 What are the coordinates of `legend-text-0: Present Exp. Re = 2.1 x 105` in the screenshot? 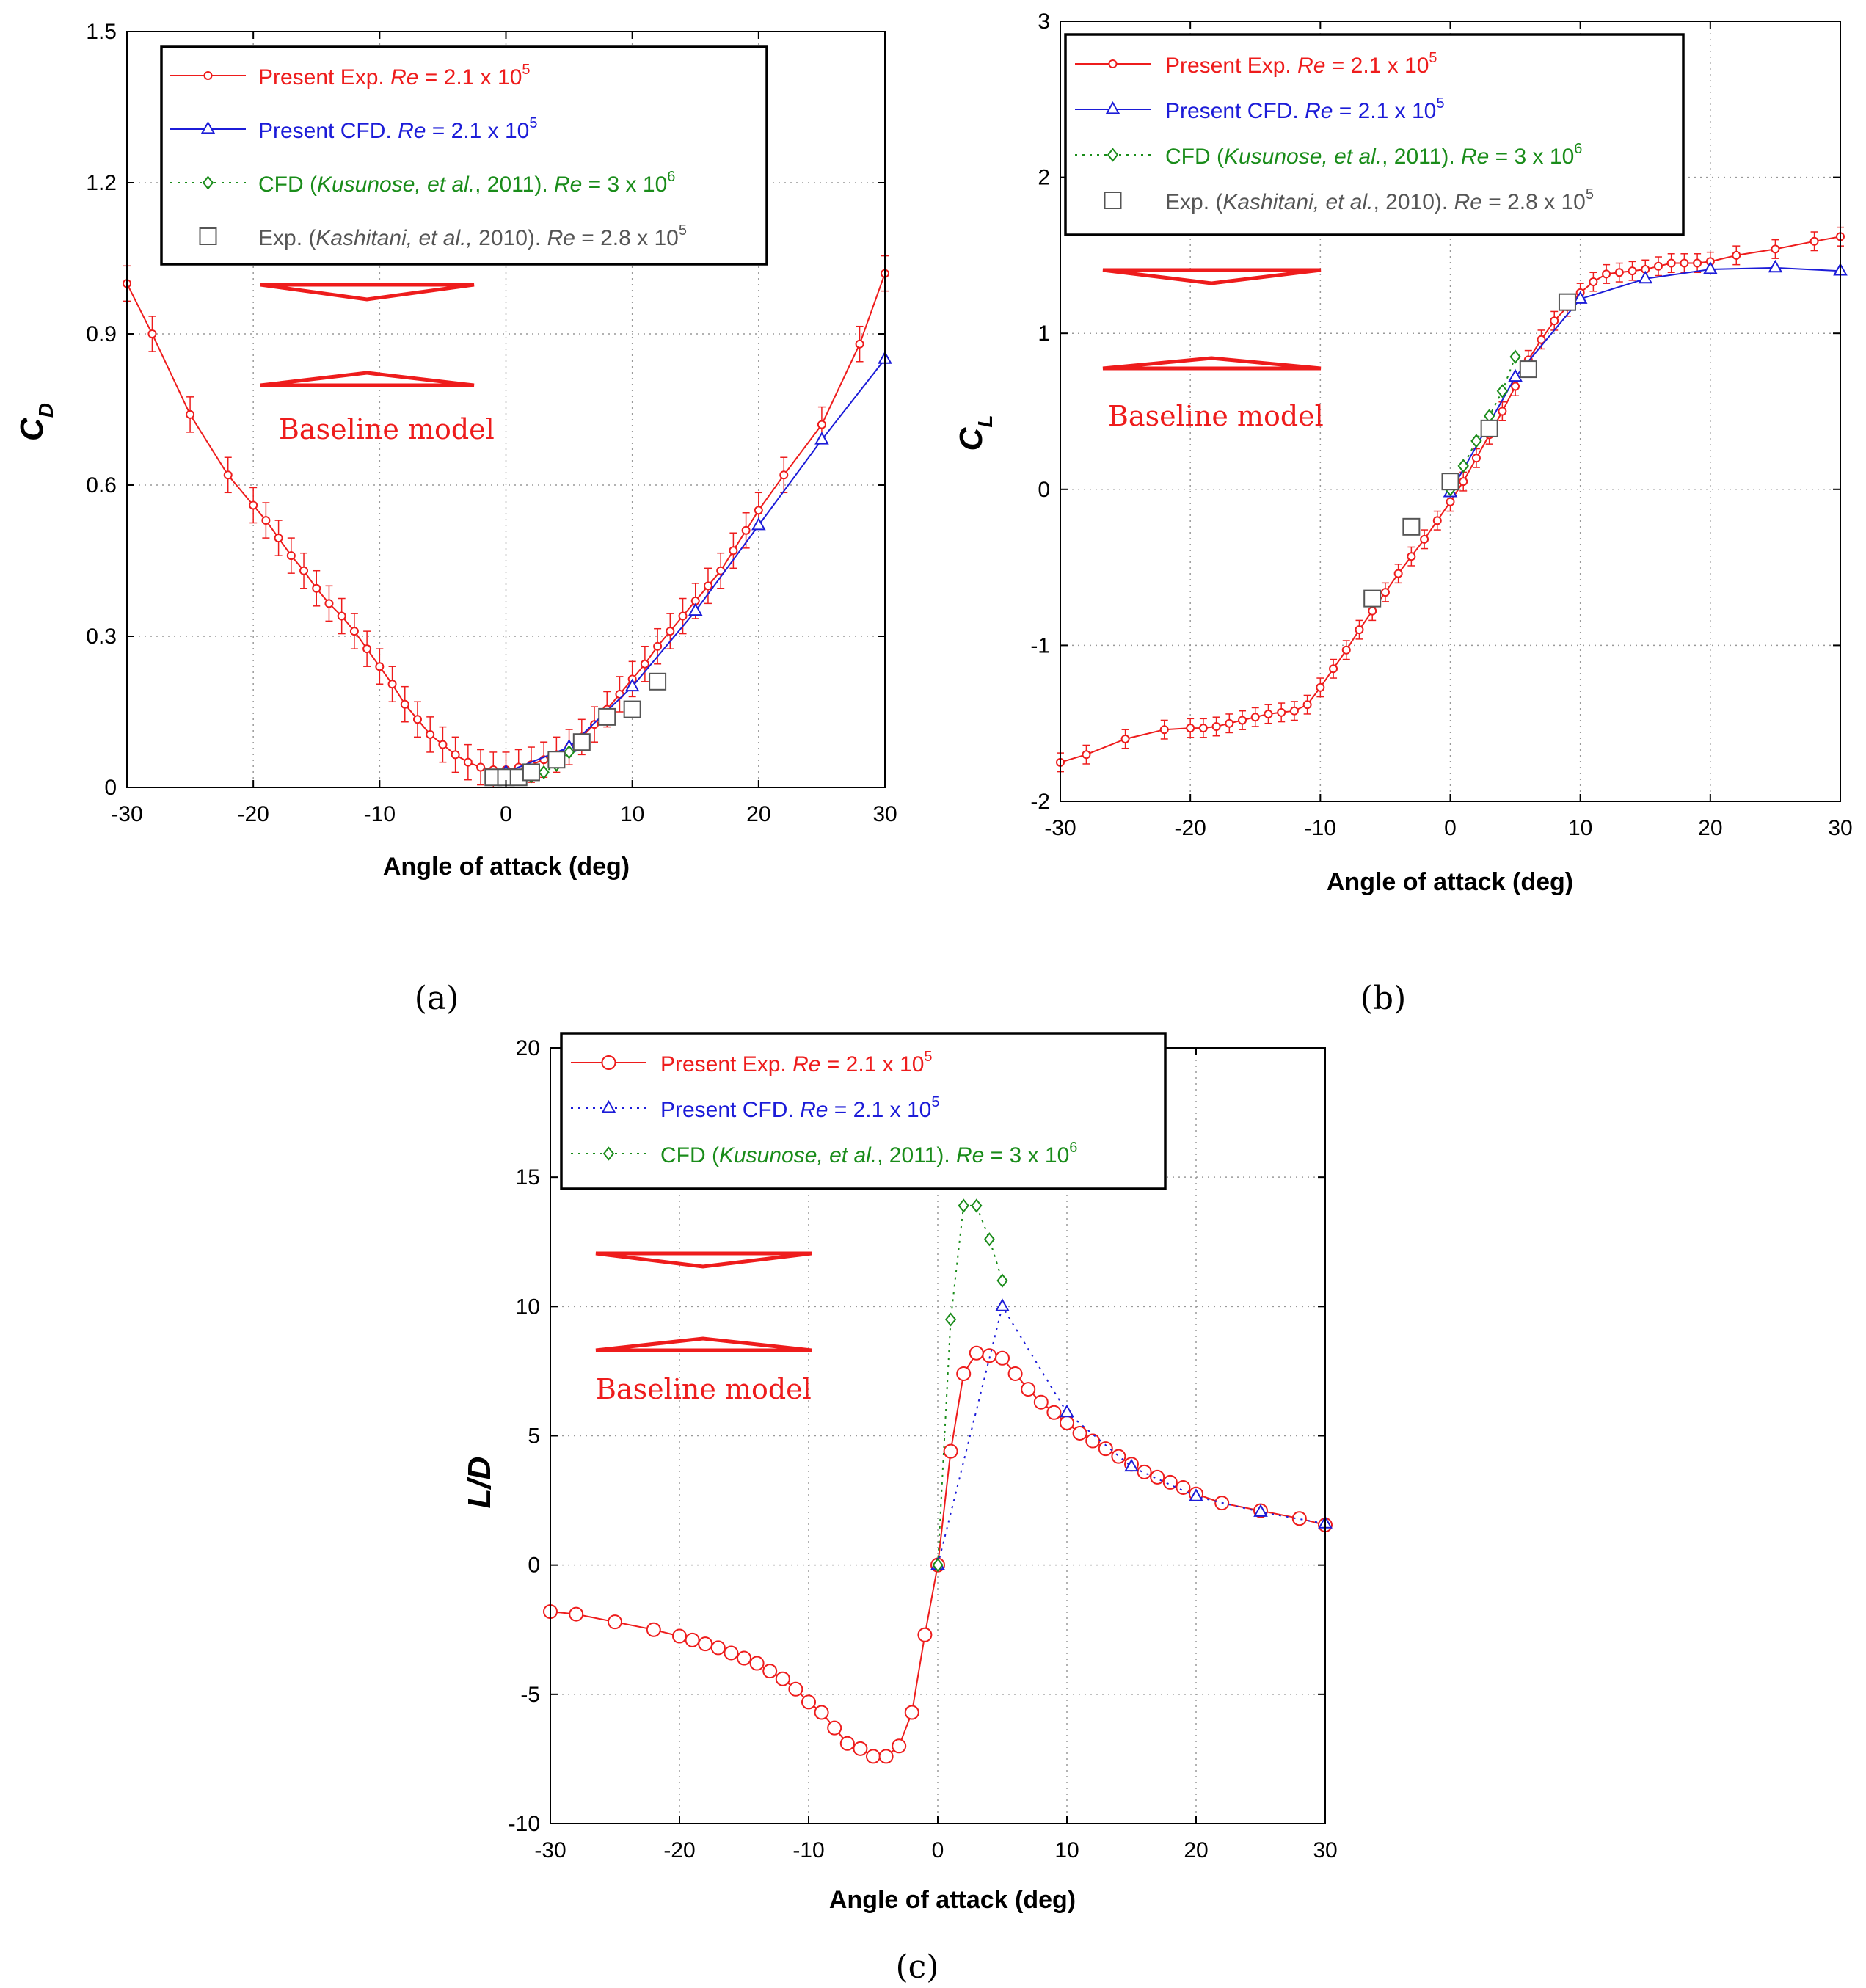 It's located at (1301, 64).